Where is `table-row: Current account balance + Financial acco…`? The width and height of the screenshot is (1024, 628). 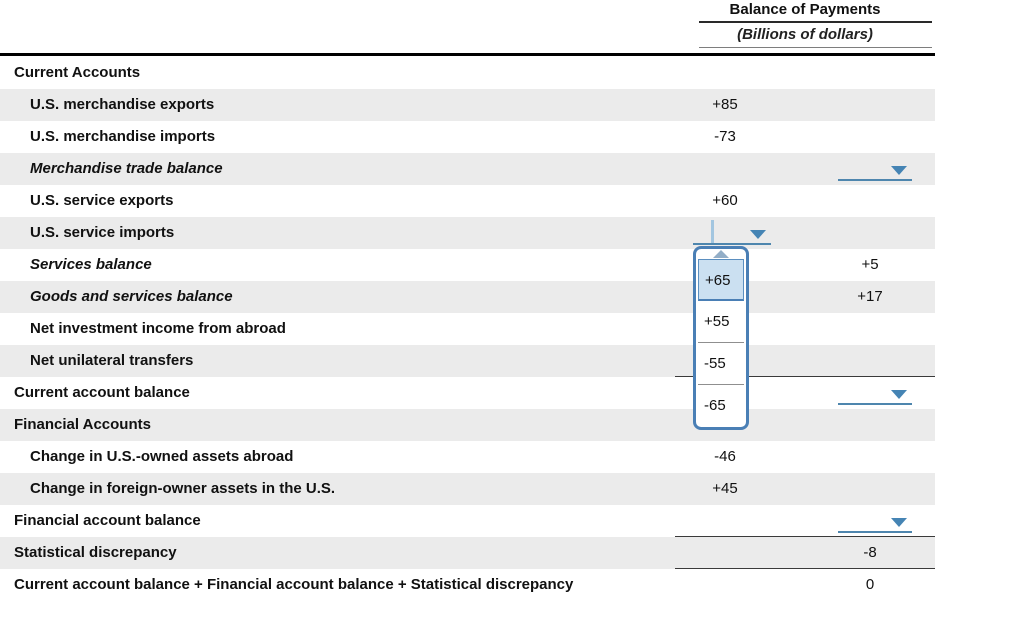
table-row: Current account balance + Financial acco… is located at coordinates (467, 585).